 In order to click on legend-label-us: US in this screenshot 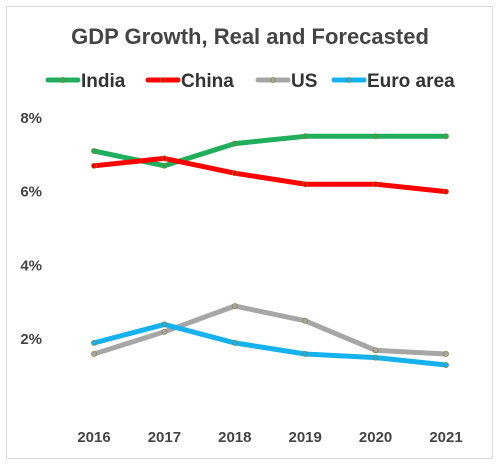, I will do `click(304, 81)`.